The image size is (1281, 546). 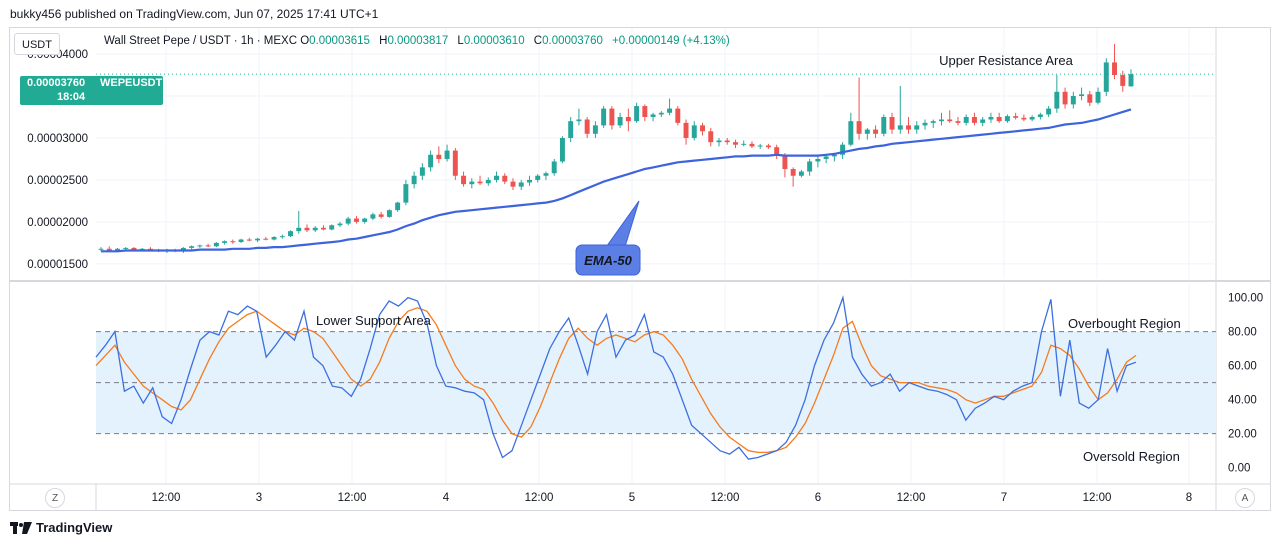 I want to click on currency-selector: USDT, so click(x=37, y=44).